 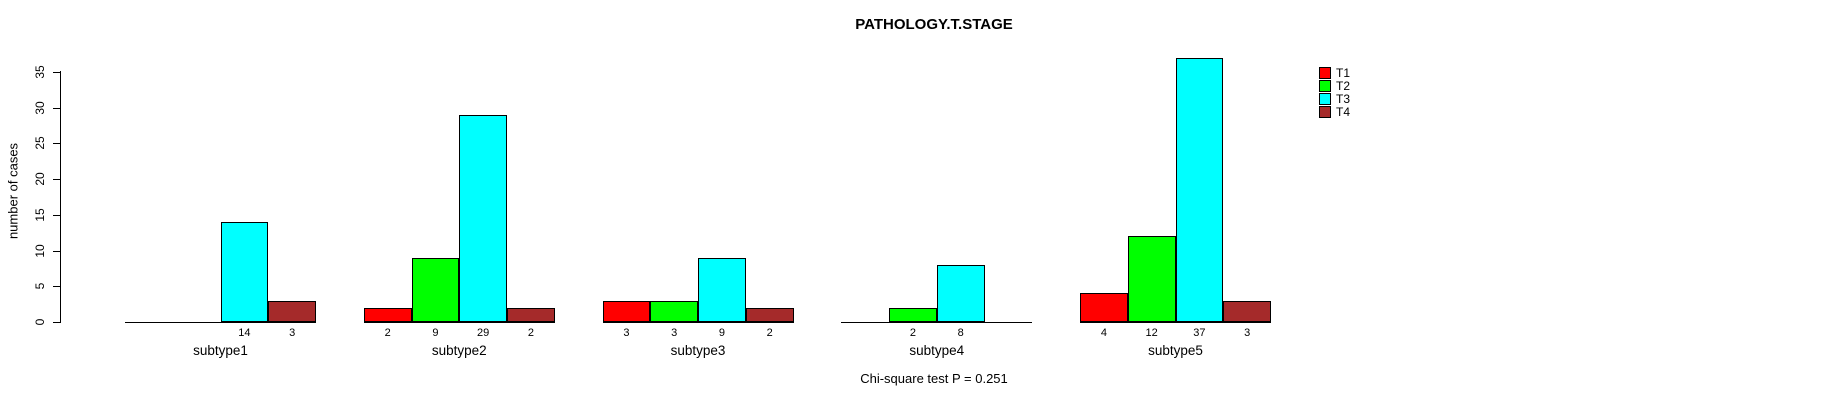 What do you see at coordinates (40, 72) in the screenshot?
I see `y-tick-label: 35` at bounding box center [40, 72].